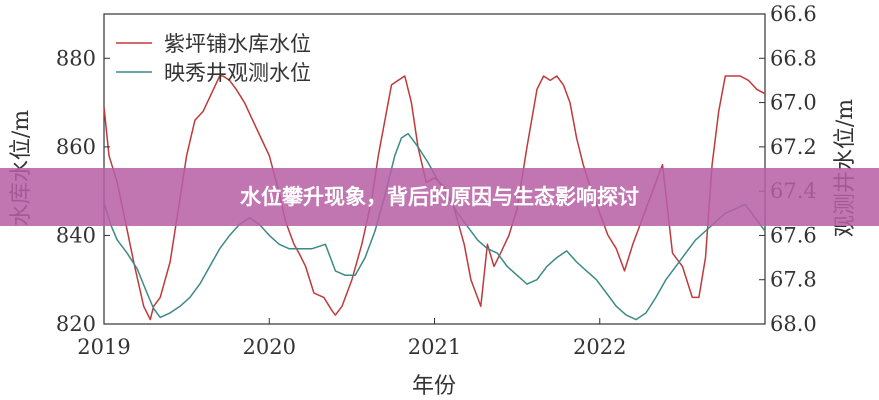 Image resolution: width=879 pixels, height=400 pixels. I want to click on y-right-tick-label: 67.8, so click(793, 280).